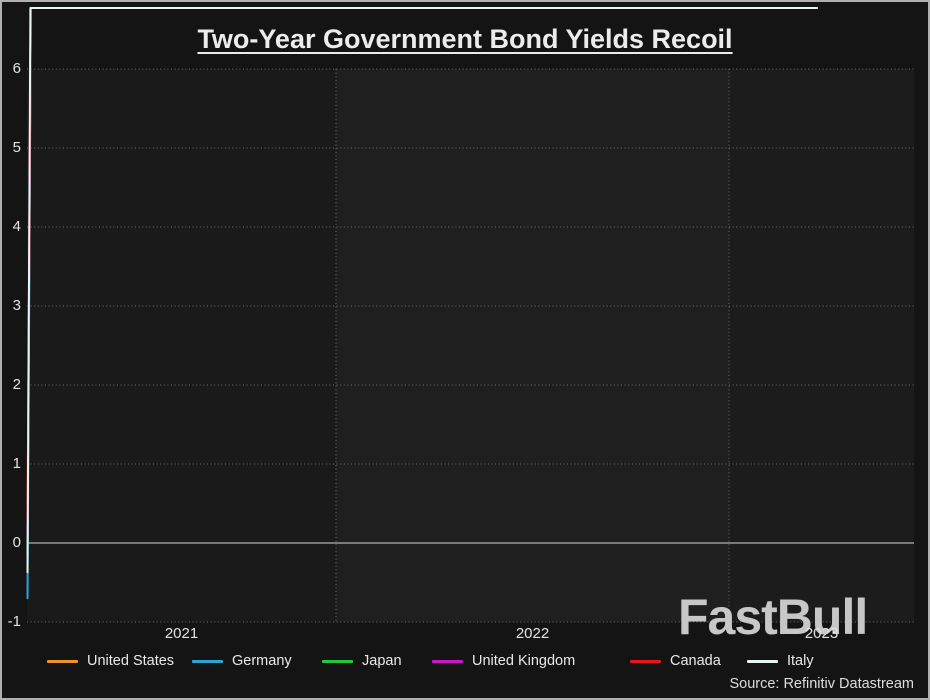 The height and width of the screenshot is (700, 930). What do you see at coordinates (181, 633) in the screenshot?
I see `x-tick-label-2021: 2021` at bounding box center [181, 633].